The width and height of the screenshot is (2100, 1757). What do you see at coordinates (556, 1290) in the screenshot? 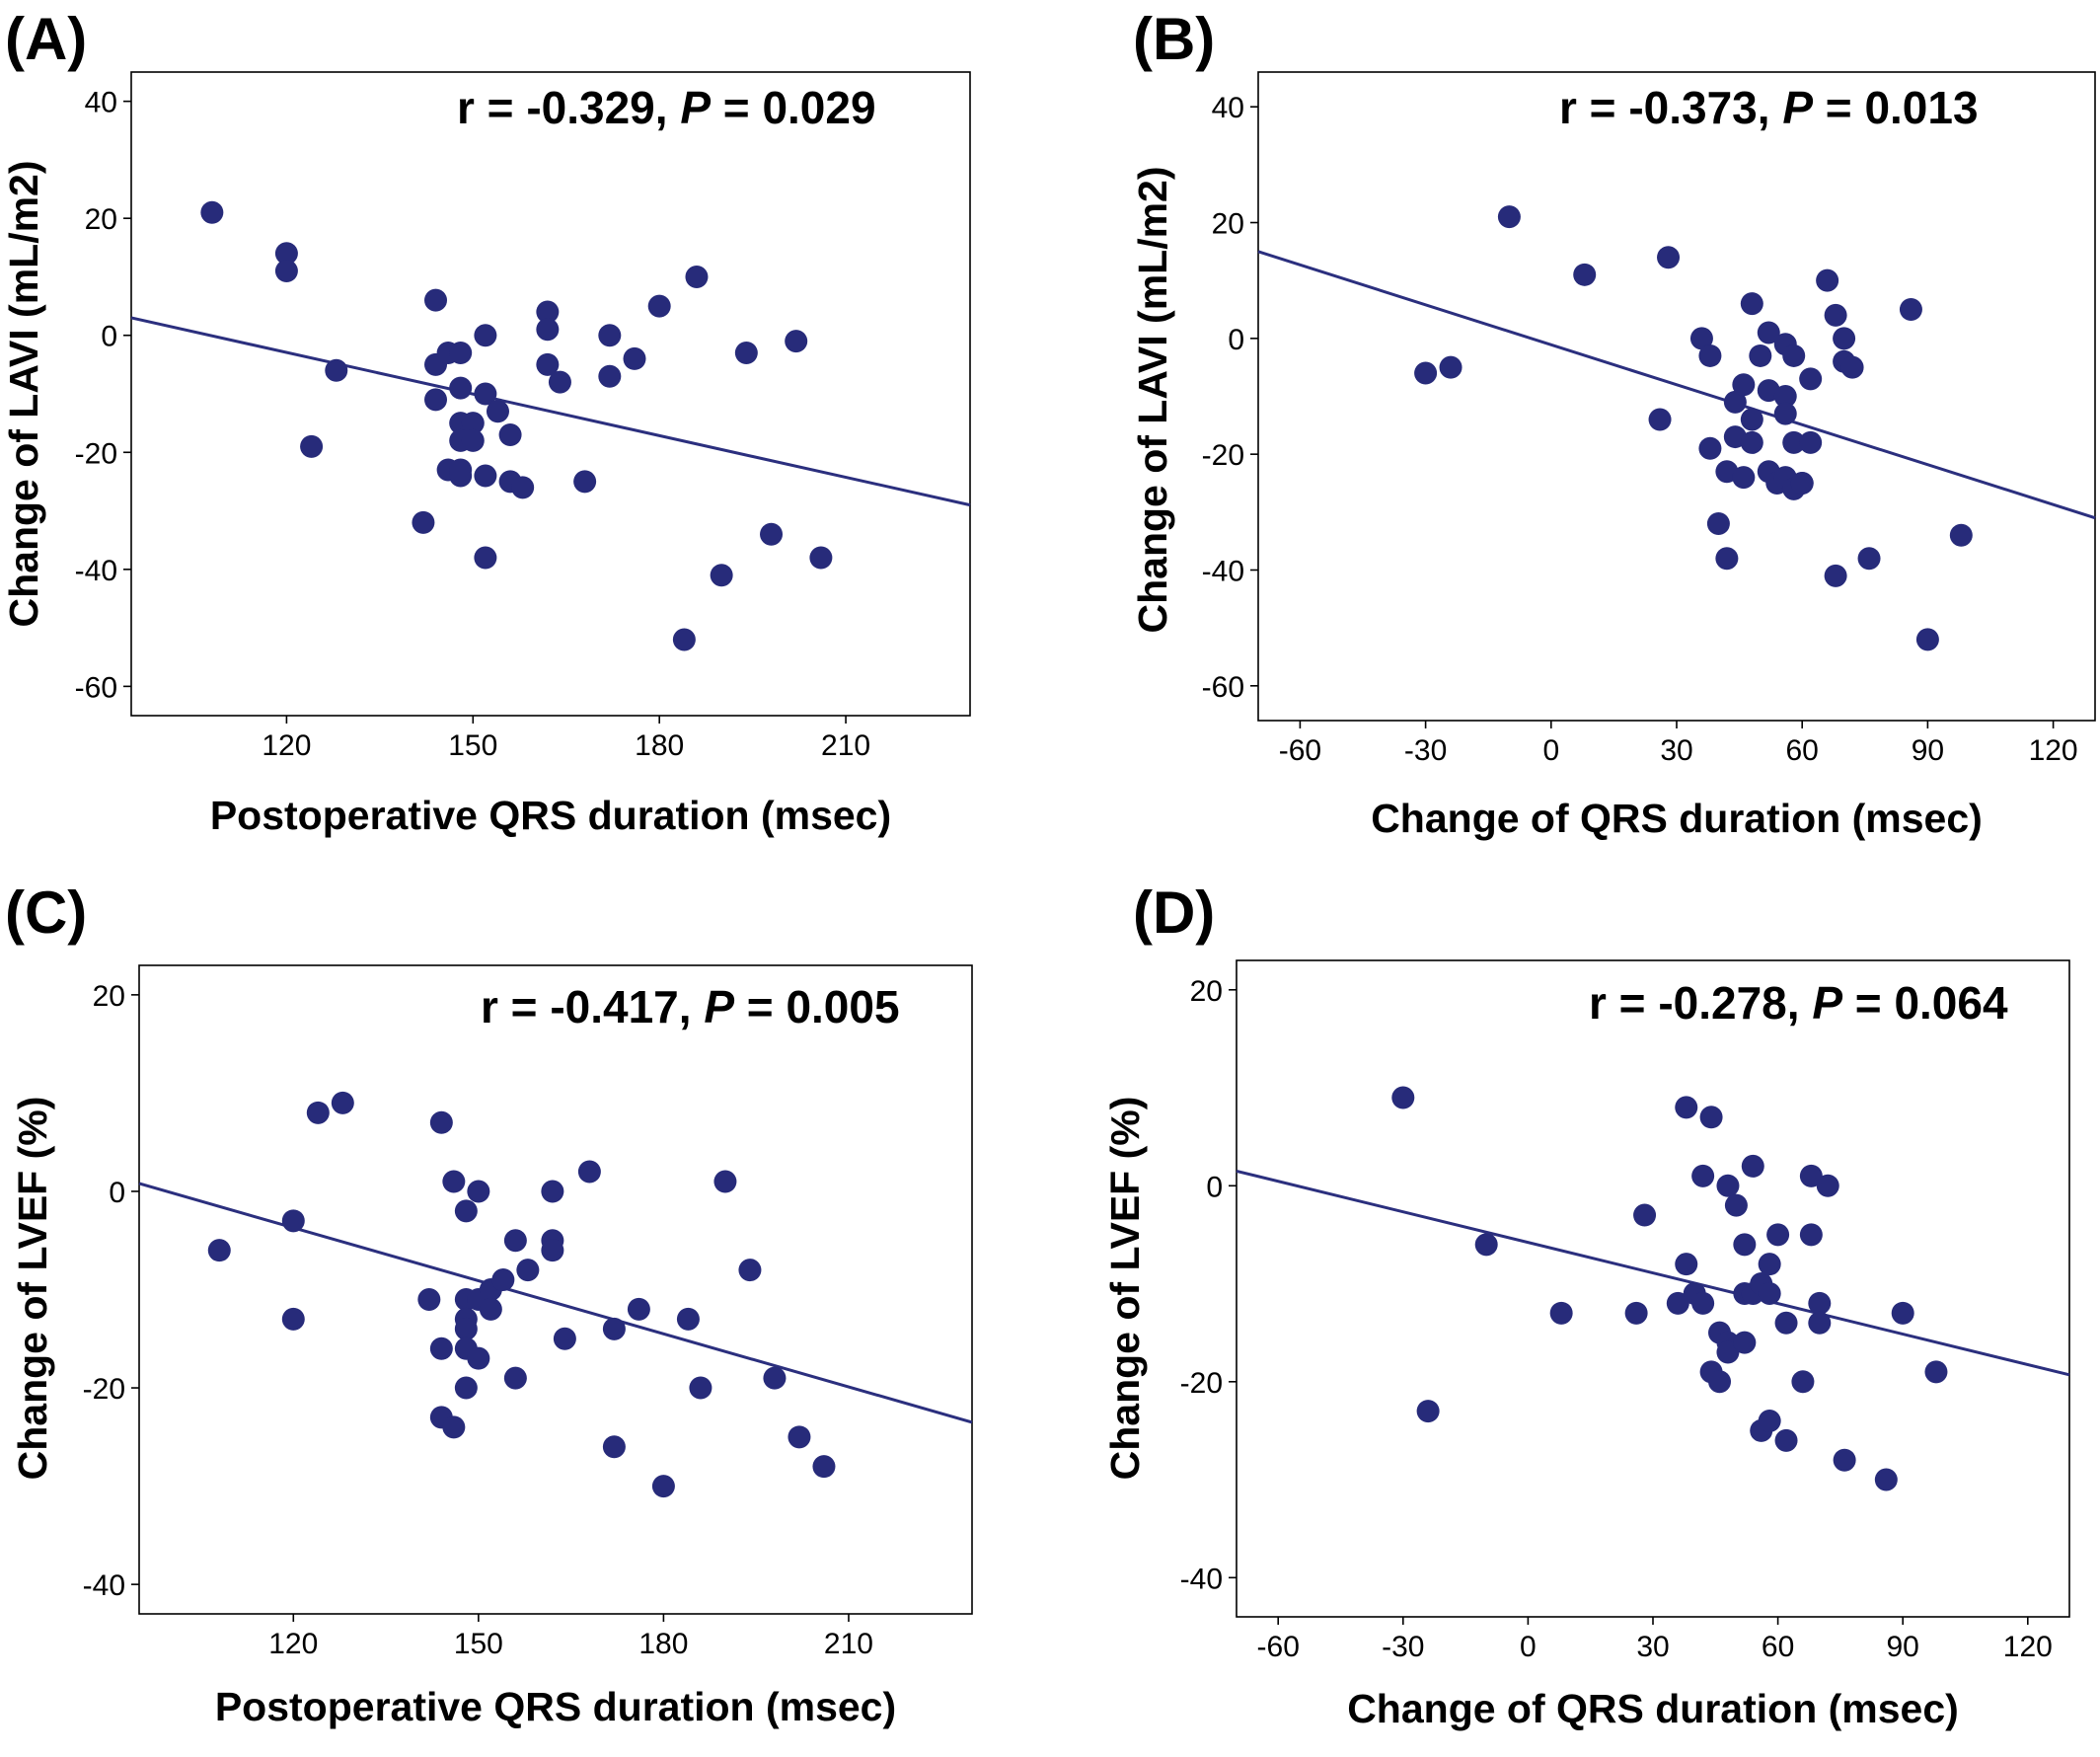
I see `plot-frame-c` at bounding box center [556, 1290].